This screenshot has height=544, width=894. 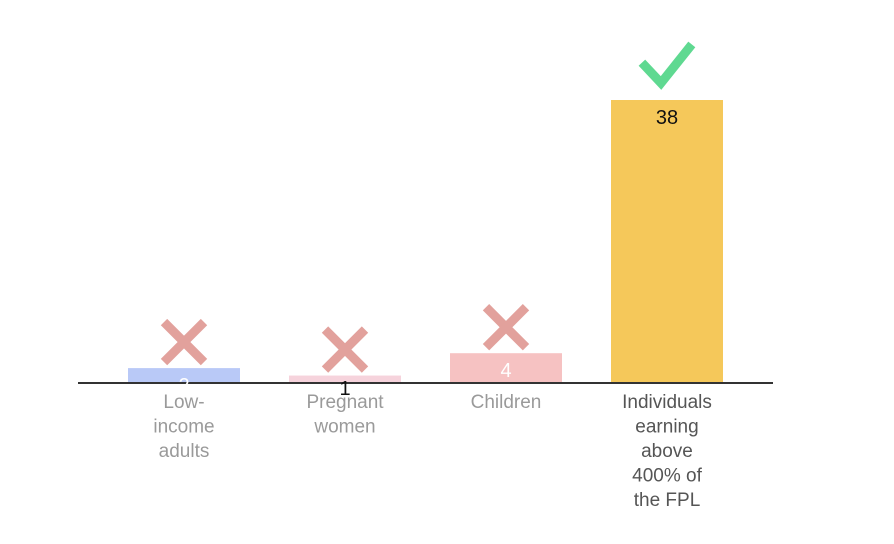 What do you see at coordinates (667, 118) in the screenshot?
I see `bar-value-label-4: 38` at bounding box center [667, 118].